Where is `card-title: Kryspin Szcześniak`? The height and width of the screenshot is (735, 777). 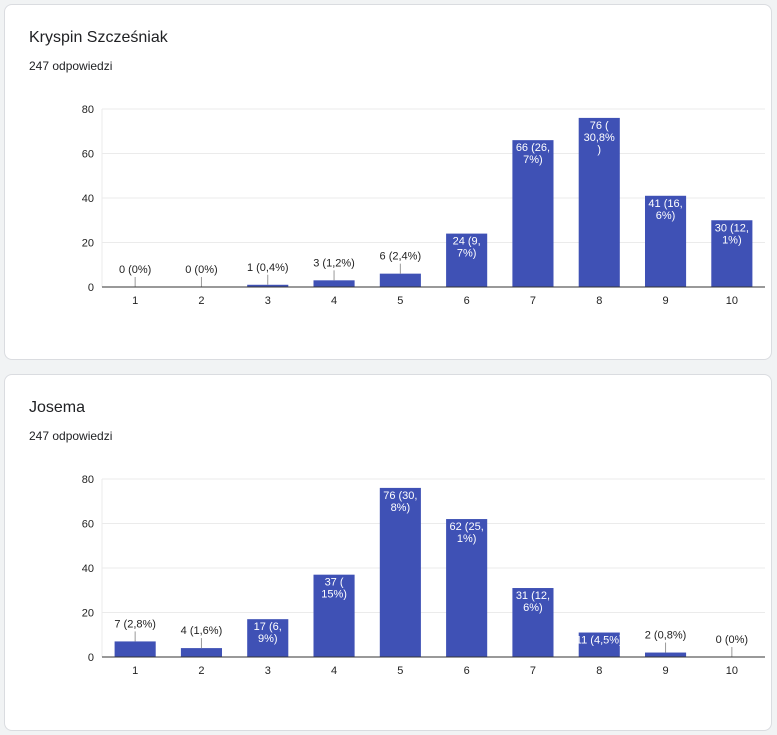
card-title: Kryspin Szcześniak is located at coordinates (98, 37).